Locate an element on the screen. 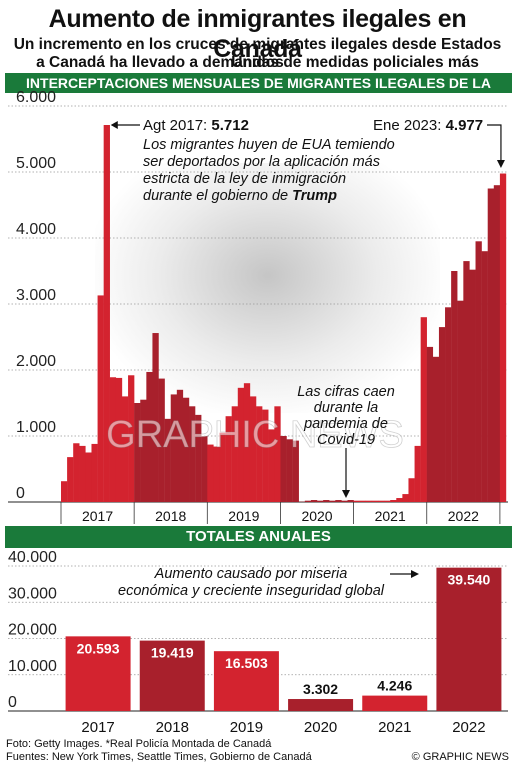 The image size is (515, 766). peak-2017-explanation: durante el gobierno de Trump is located at coordinates (240, 196).